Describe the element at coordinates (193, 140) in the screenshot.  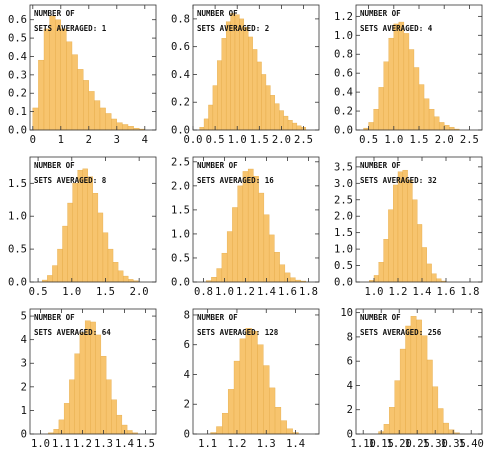
I see `x-tick-label: 0.0` at that location.